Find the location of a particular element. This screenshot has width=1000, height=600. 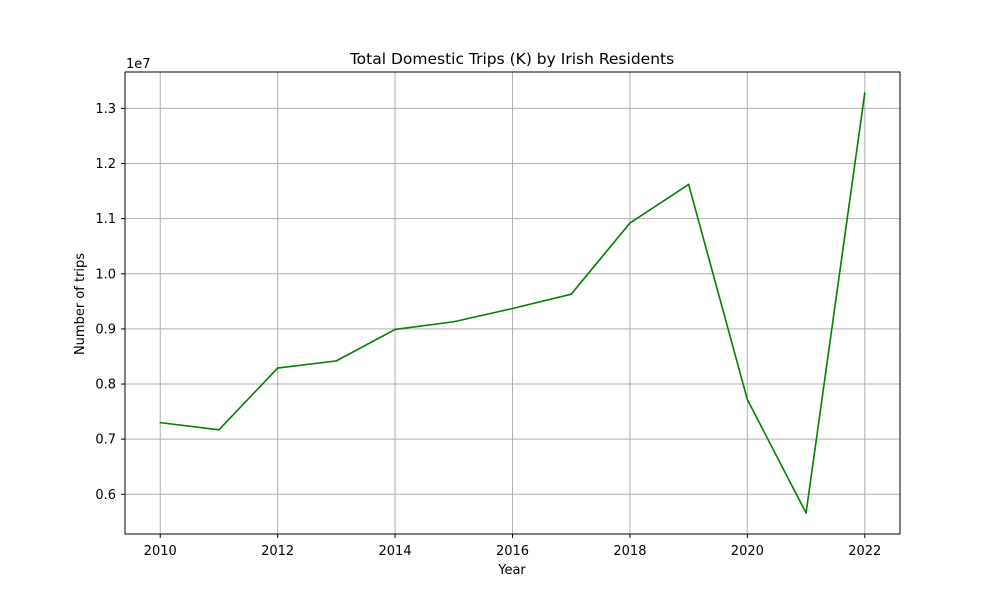

x-tick-label: 2012 is located at coordinates (277, 551).